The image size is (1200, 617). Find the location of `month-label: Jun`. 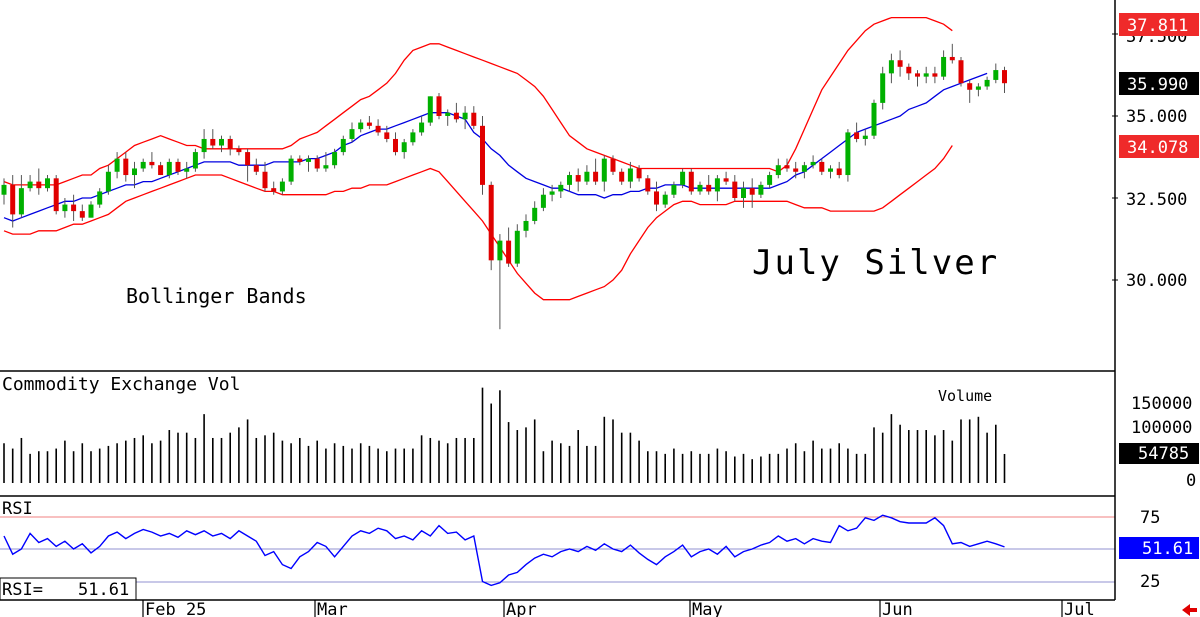

month-label: Jun is located at coordinates (897, 608).